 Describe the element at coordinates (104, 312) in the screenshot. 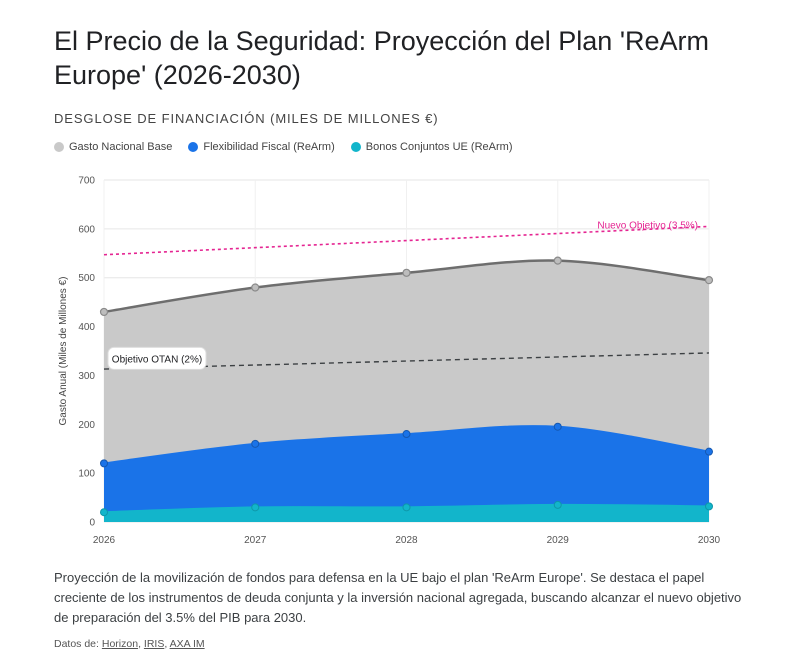

I see `point-base-2026` at that location.